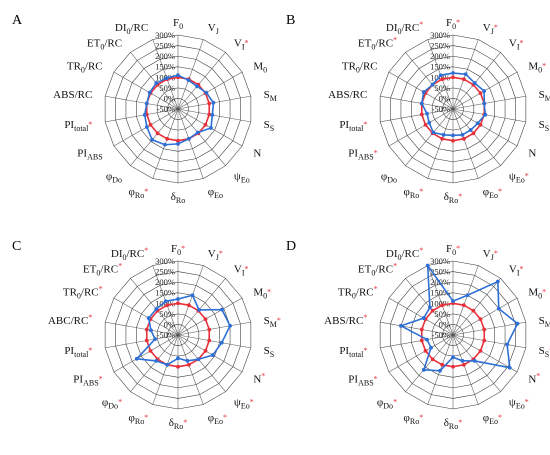  What do you see at coordinates (269, 126) in the screenshot?
I see `axis-label: SS` at bounding box center [269, 126].